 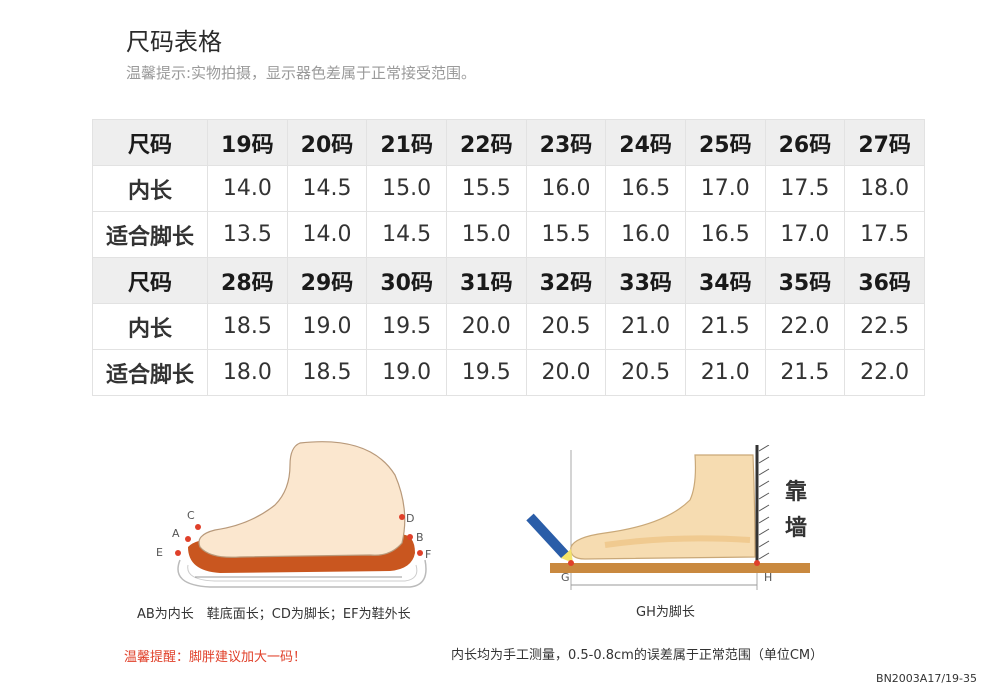 I want to click on shoe-outline-inner, so click(x=302, y=573).